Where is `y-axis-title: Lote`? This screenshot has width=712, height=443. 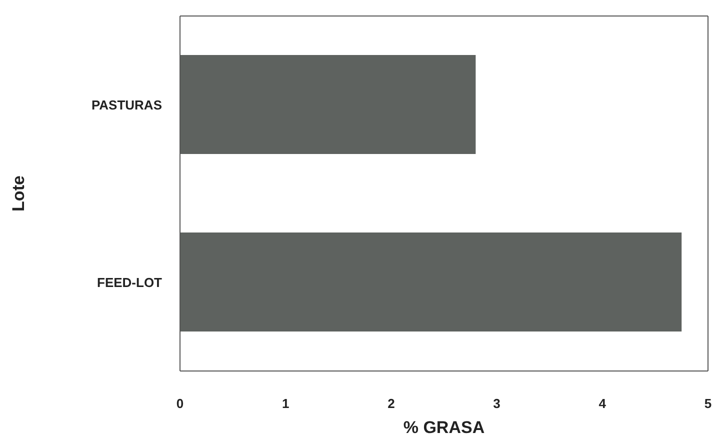
y-axis-title: Lote is located at coordinates (18, 194).